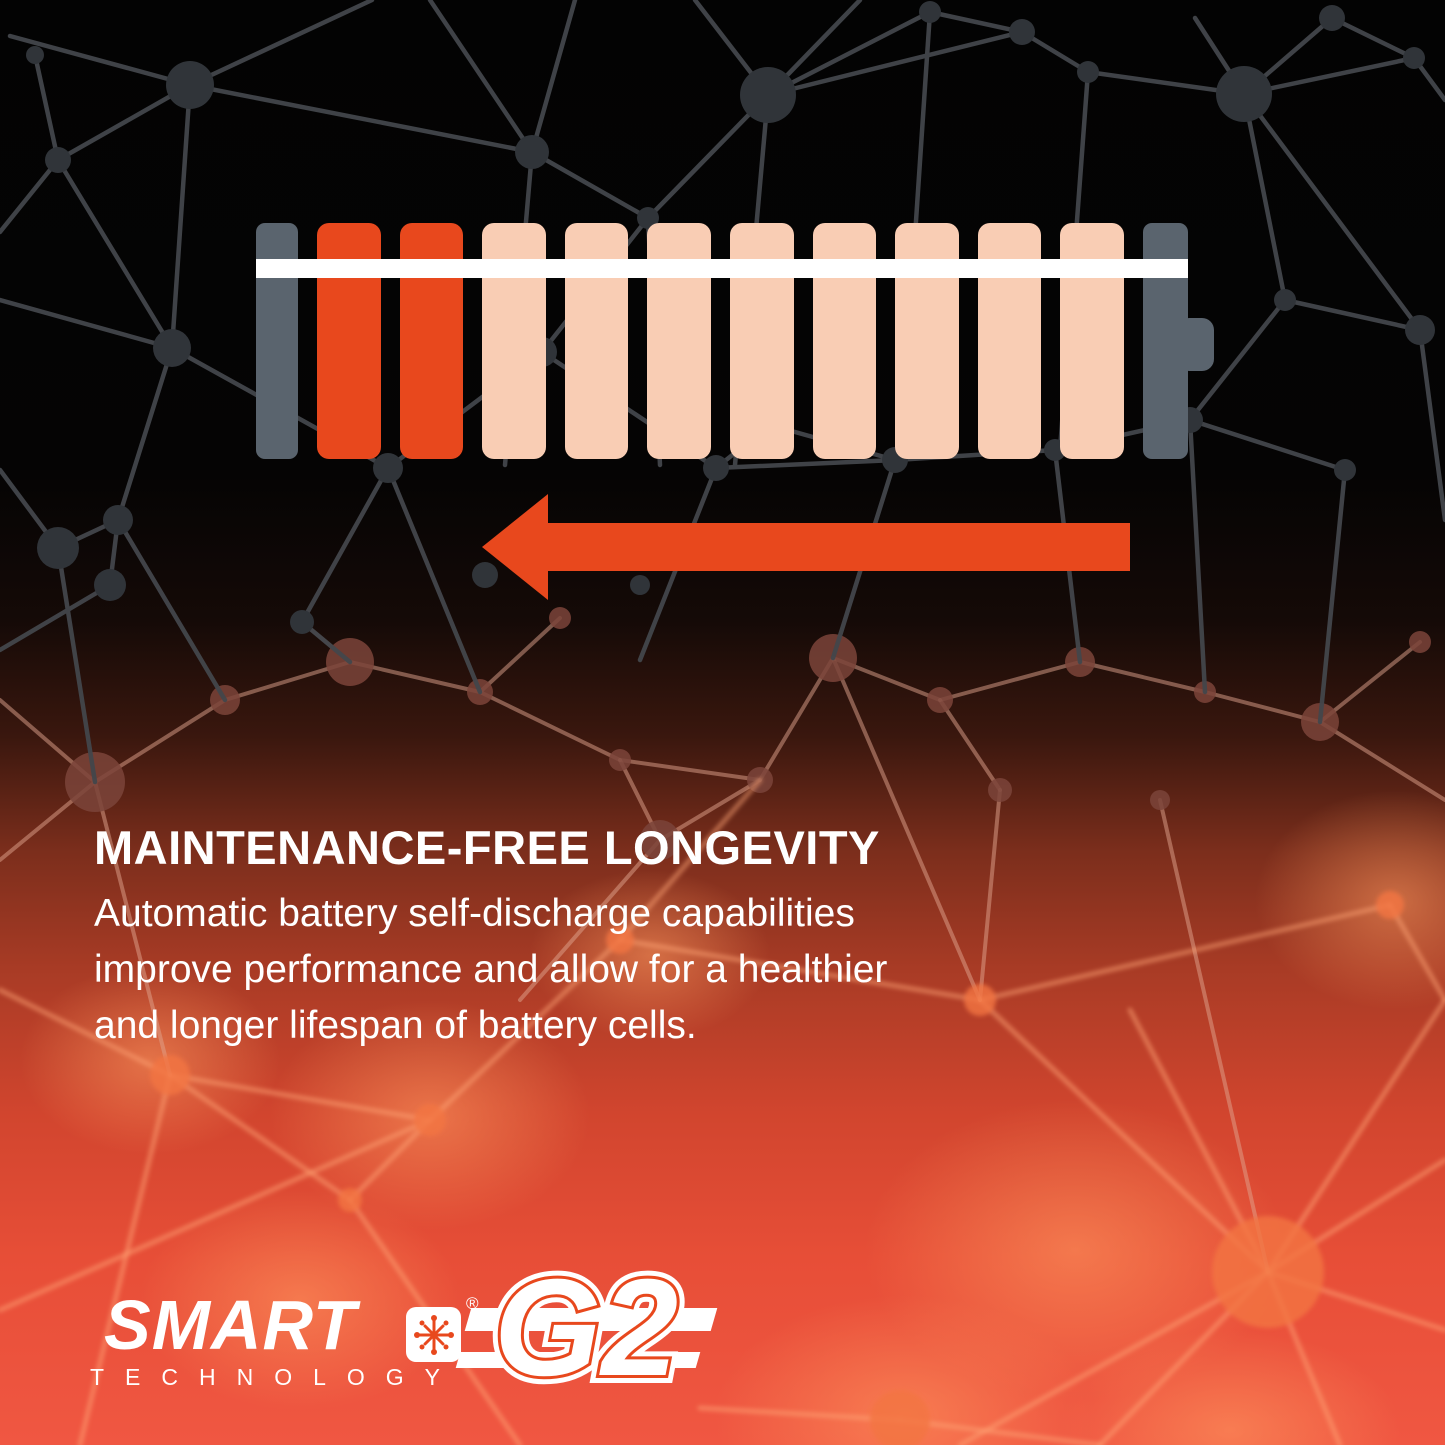 This screenshot has height=1445, width=1445. Describe the element at coordinates (230, 1325) in the screenshot. I see `smart-wordmark: SMART` at that location.